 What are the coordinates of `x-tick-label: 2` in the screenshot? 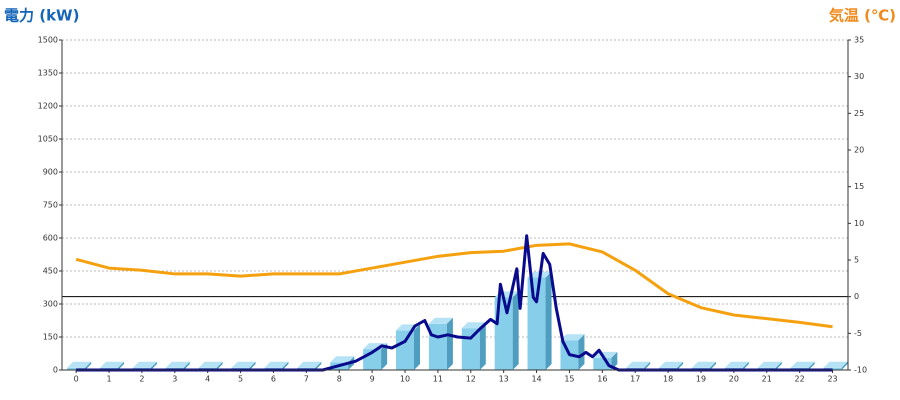 It's located at (141, 379).